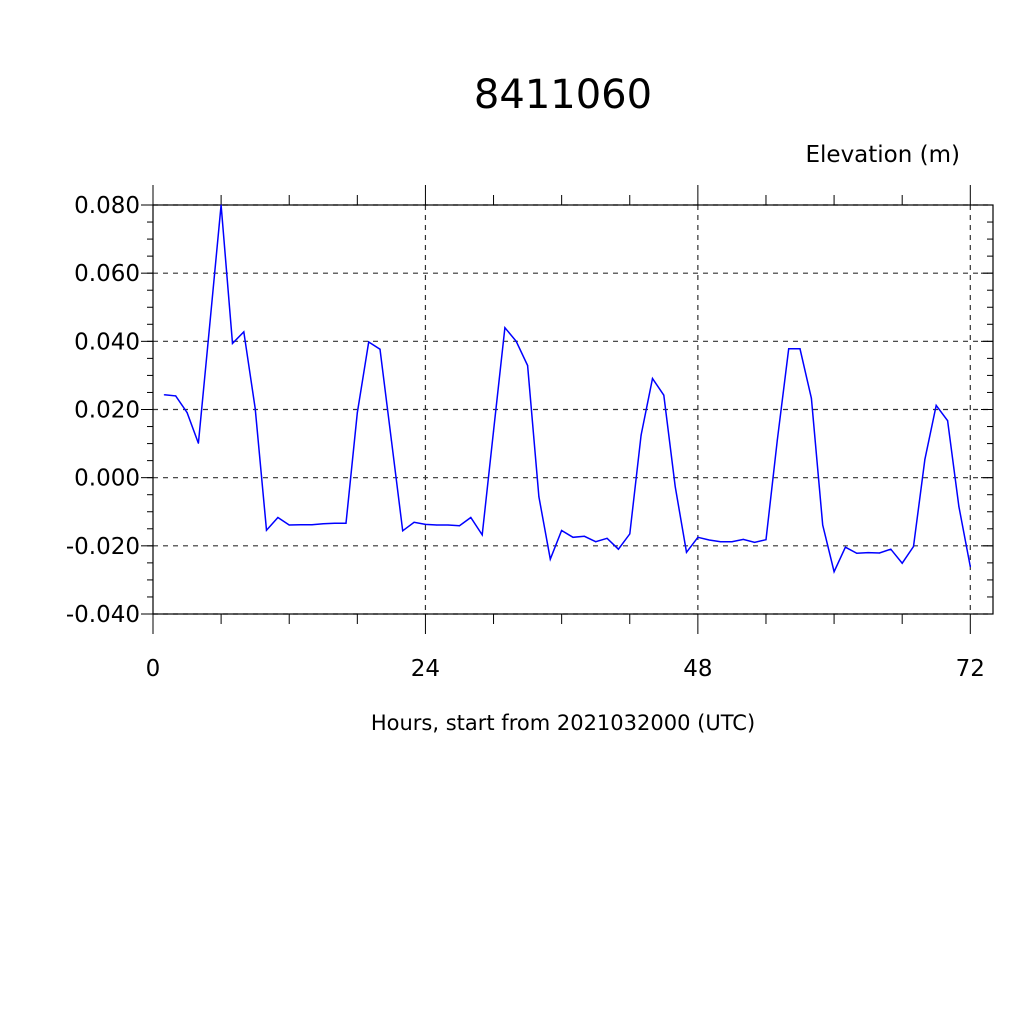 The image size is (1024, 1024). I want to click on y-tick-label: 0.000, so click(107, 479).